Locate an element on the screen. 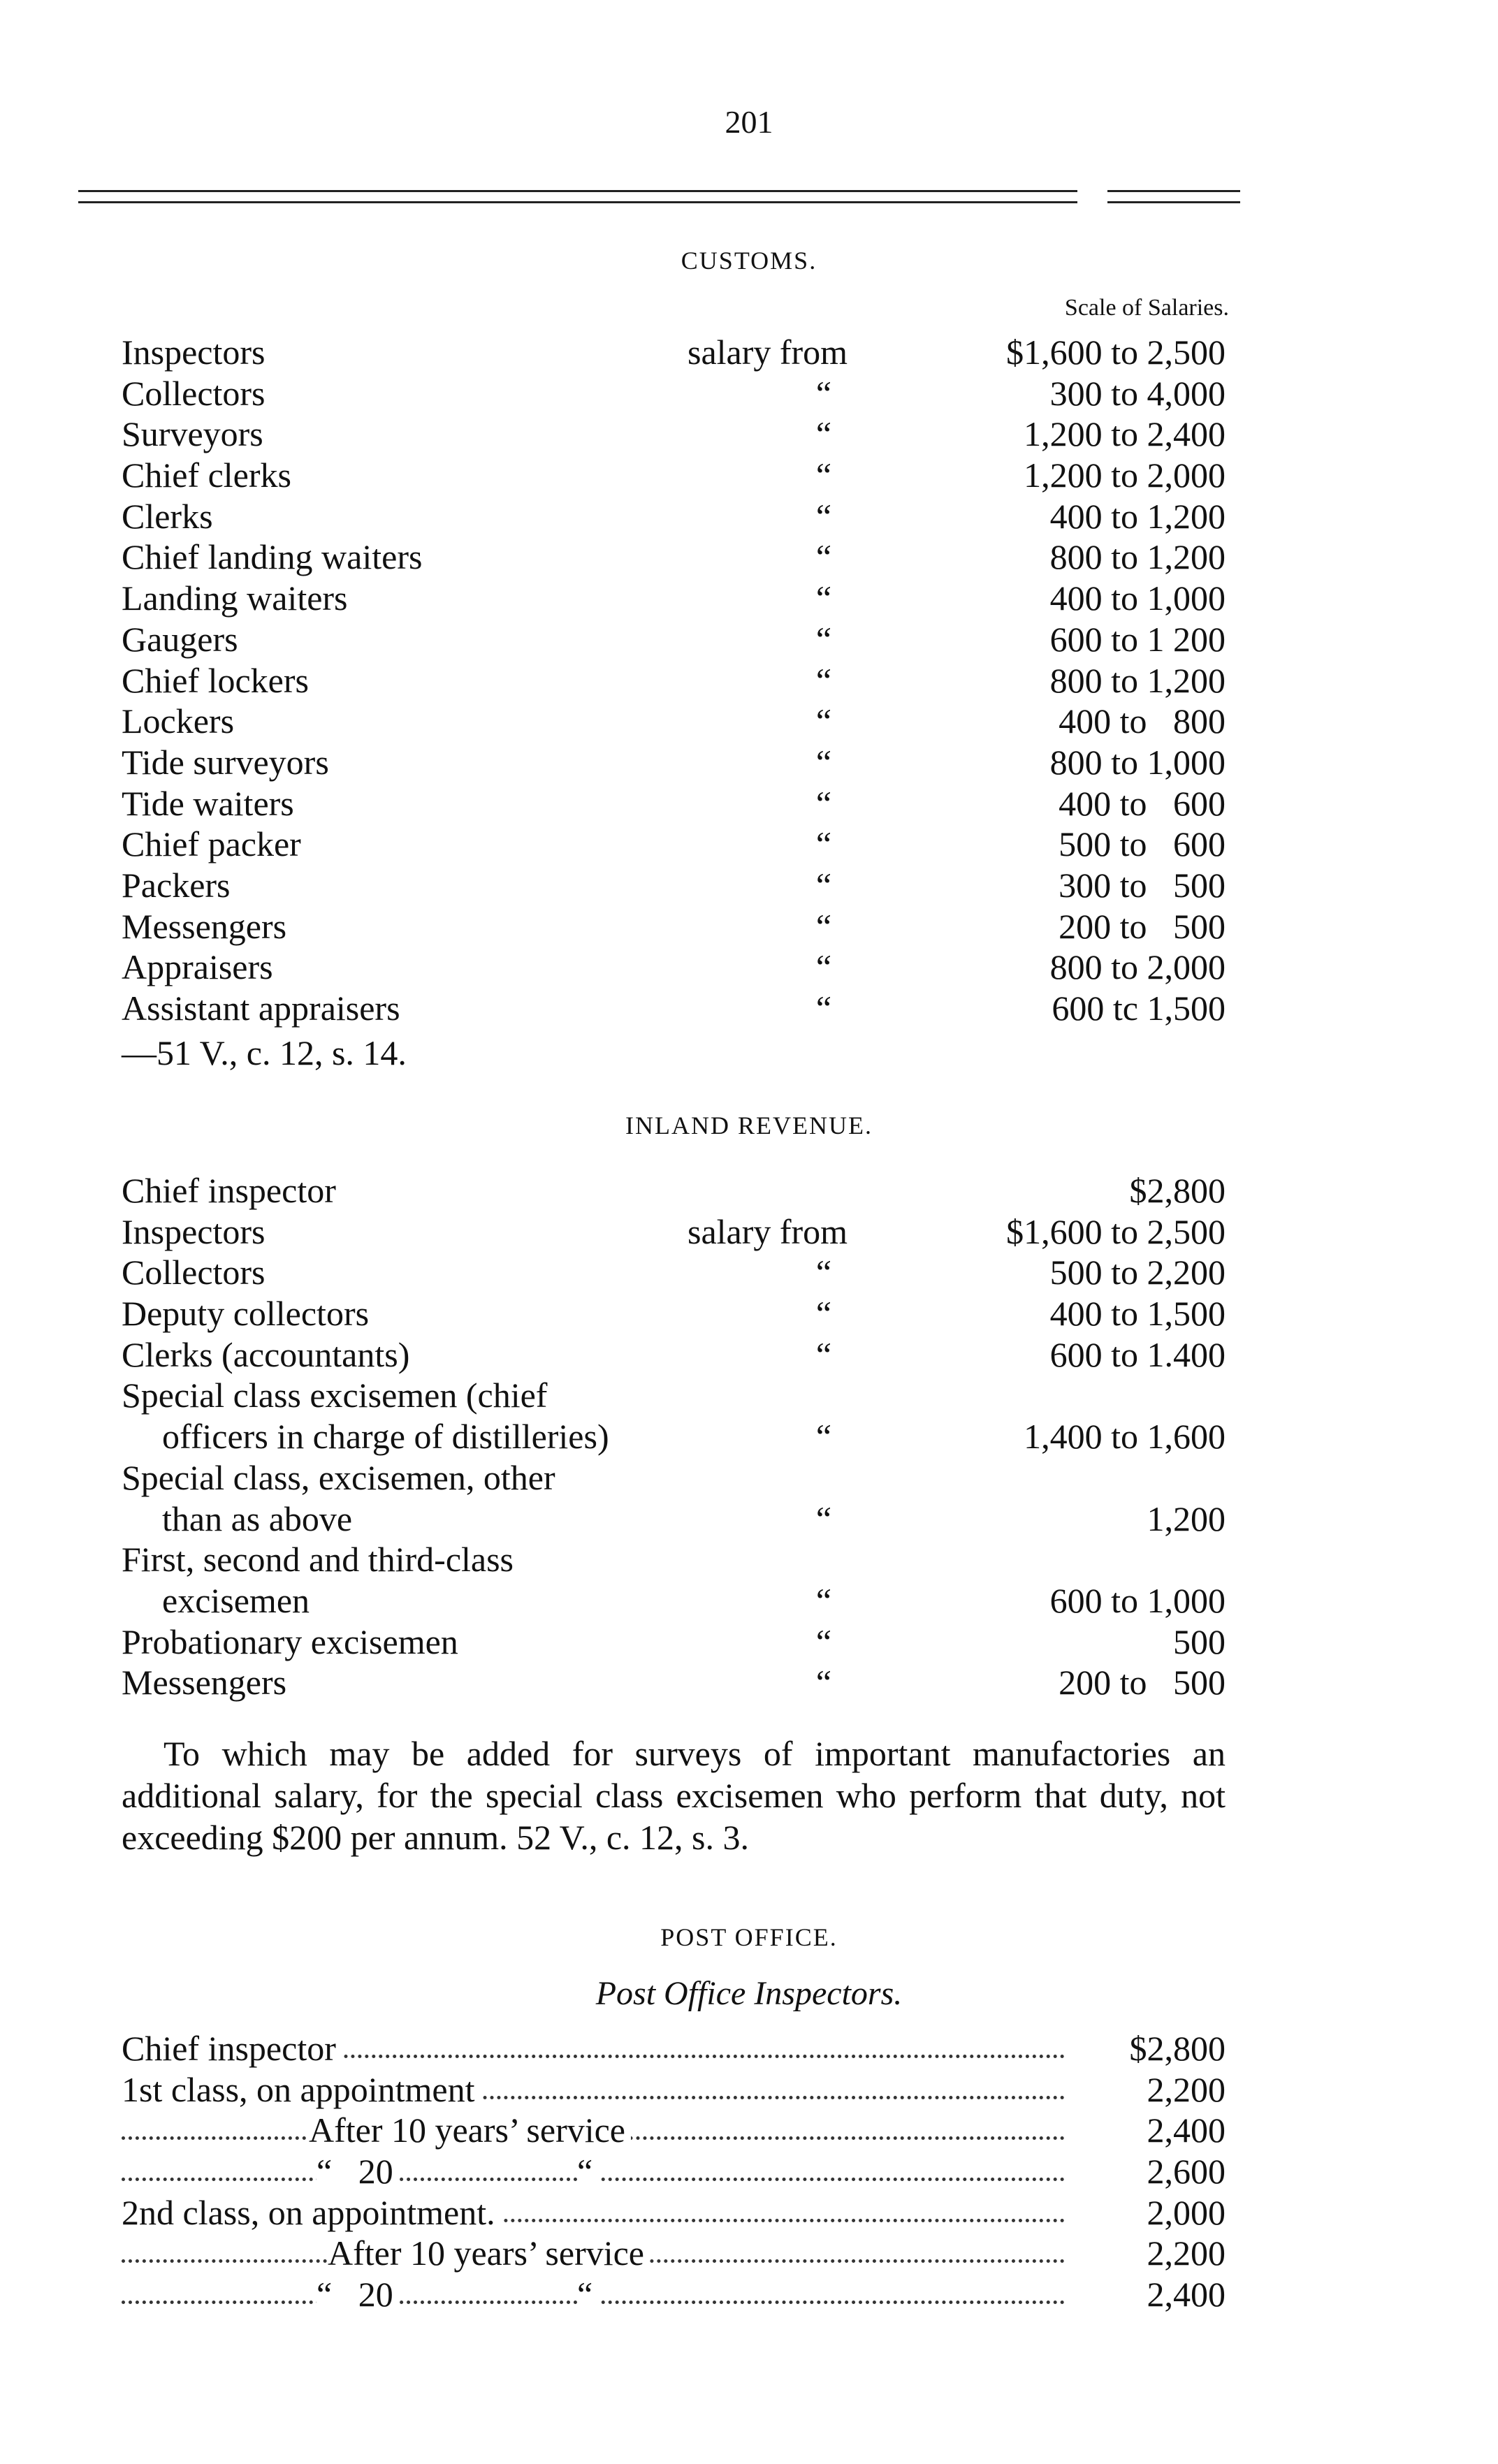 The width and height of the screenshot is (1498, 2464). table-row: Messengers “ 200 to 500 is located at coordinates (674, 1682).